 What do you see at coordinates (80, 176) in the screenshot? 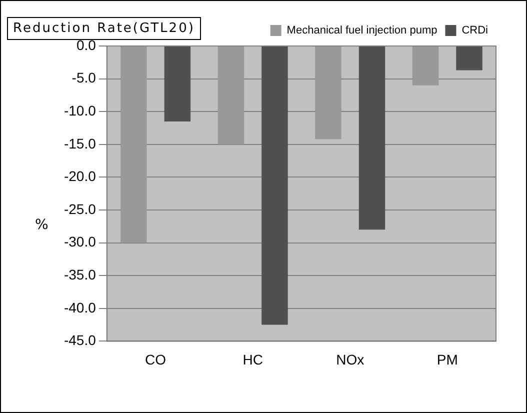
I see `y-tick-label: -20.0` at bounding box center [80, 176].